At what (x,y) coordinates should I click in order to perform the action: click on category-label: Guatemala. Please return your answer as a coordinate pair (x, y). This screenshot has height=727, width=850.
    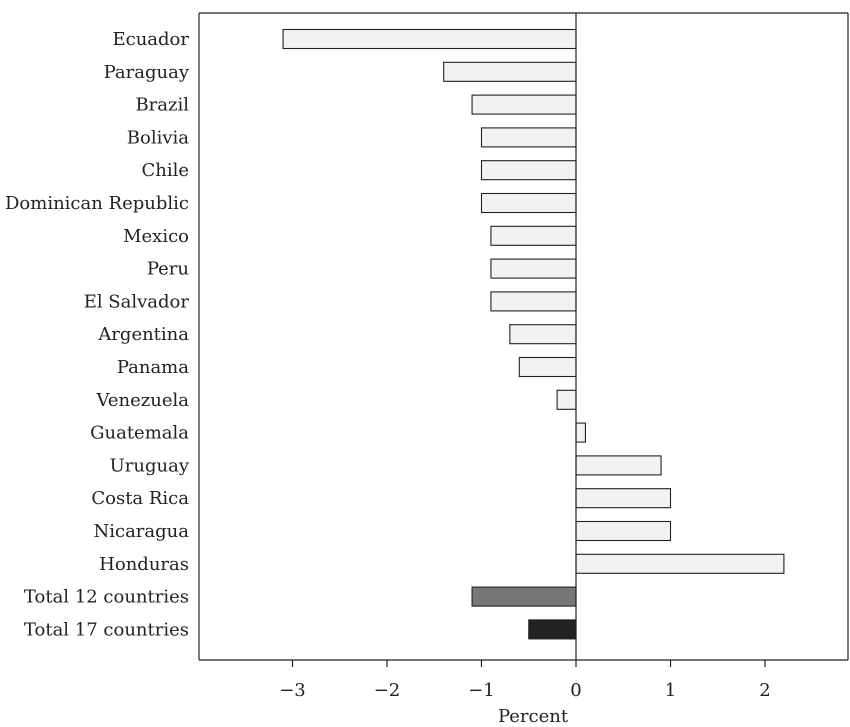
    Looking at the image, I should click on (139, 433).